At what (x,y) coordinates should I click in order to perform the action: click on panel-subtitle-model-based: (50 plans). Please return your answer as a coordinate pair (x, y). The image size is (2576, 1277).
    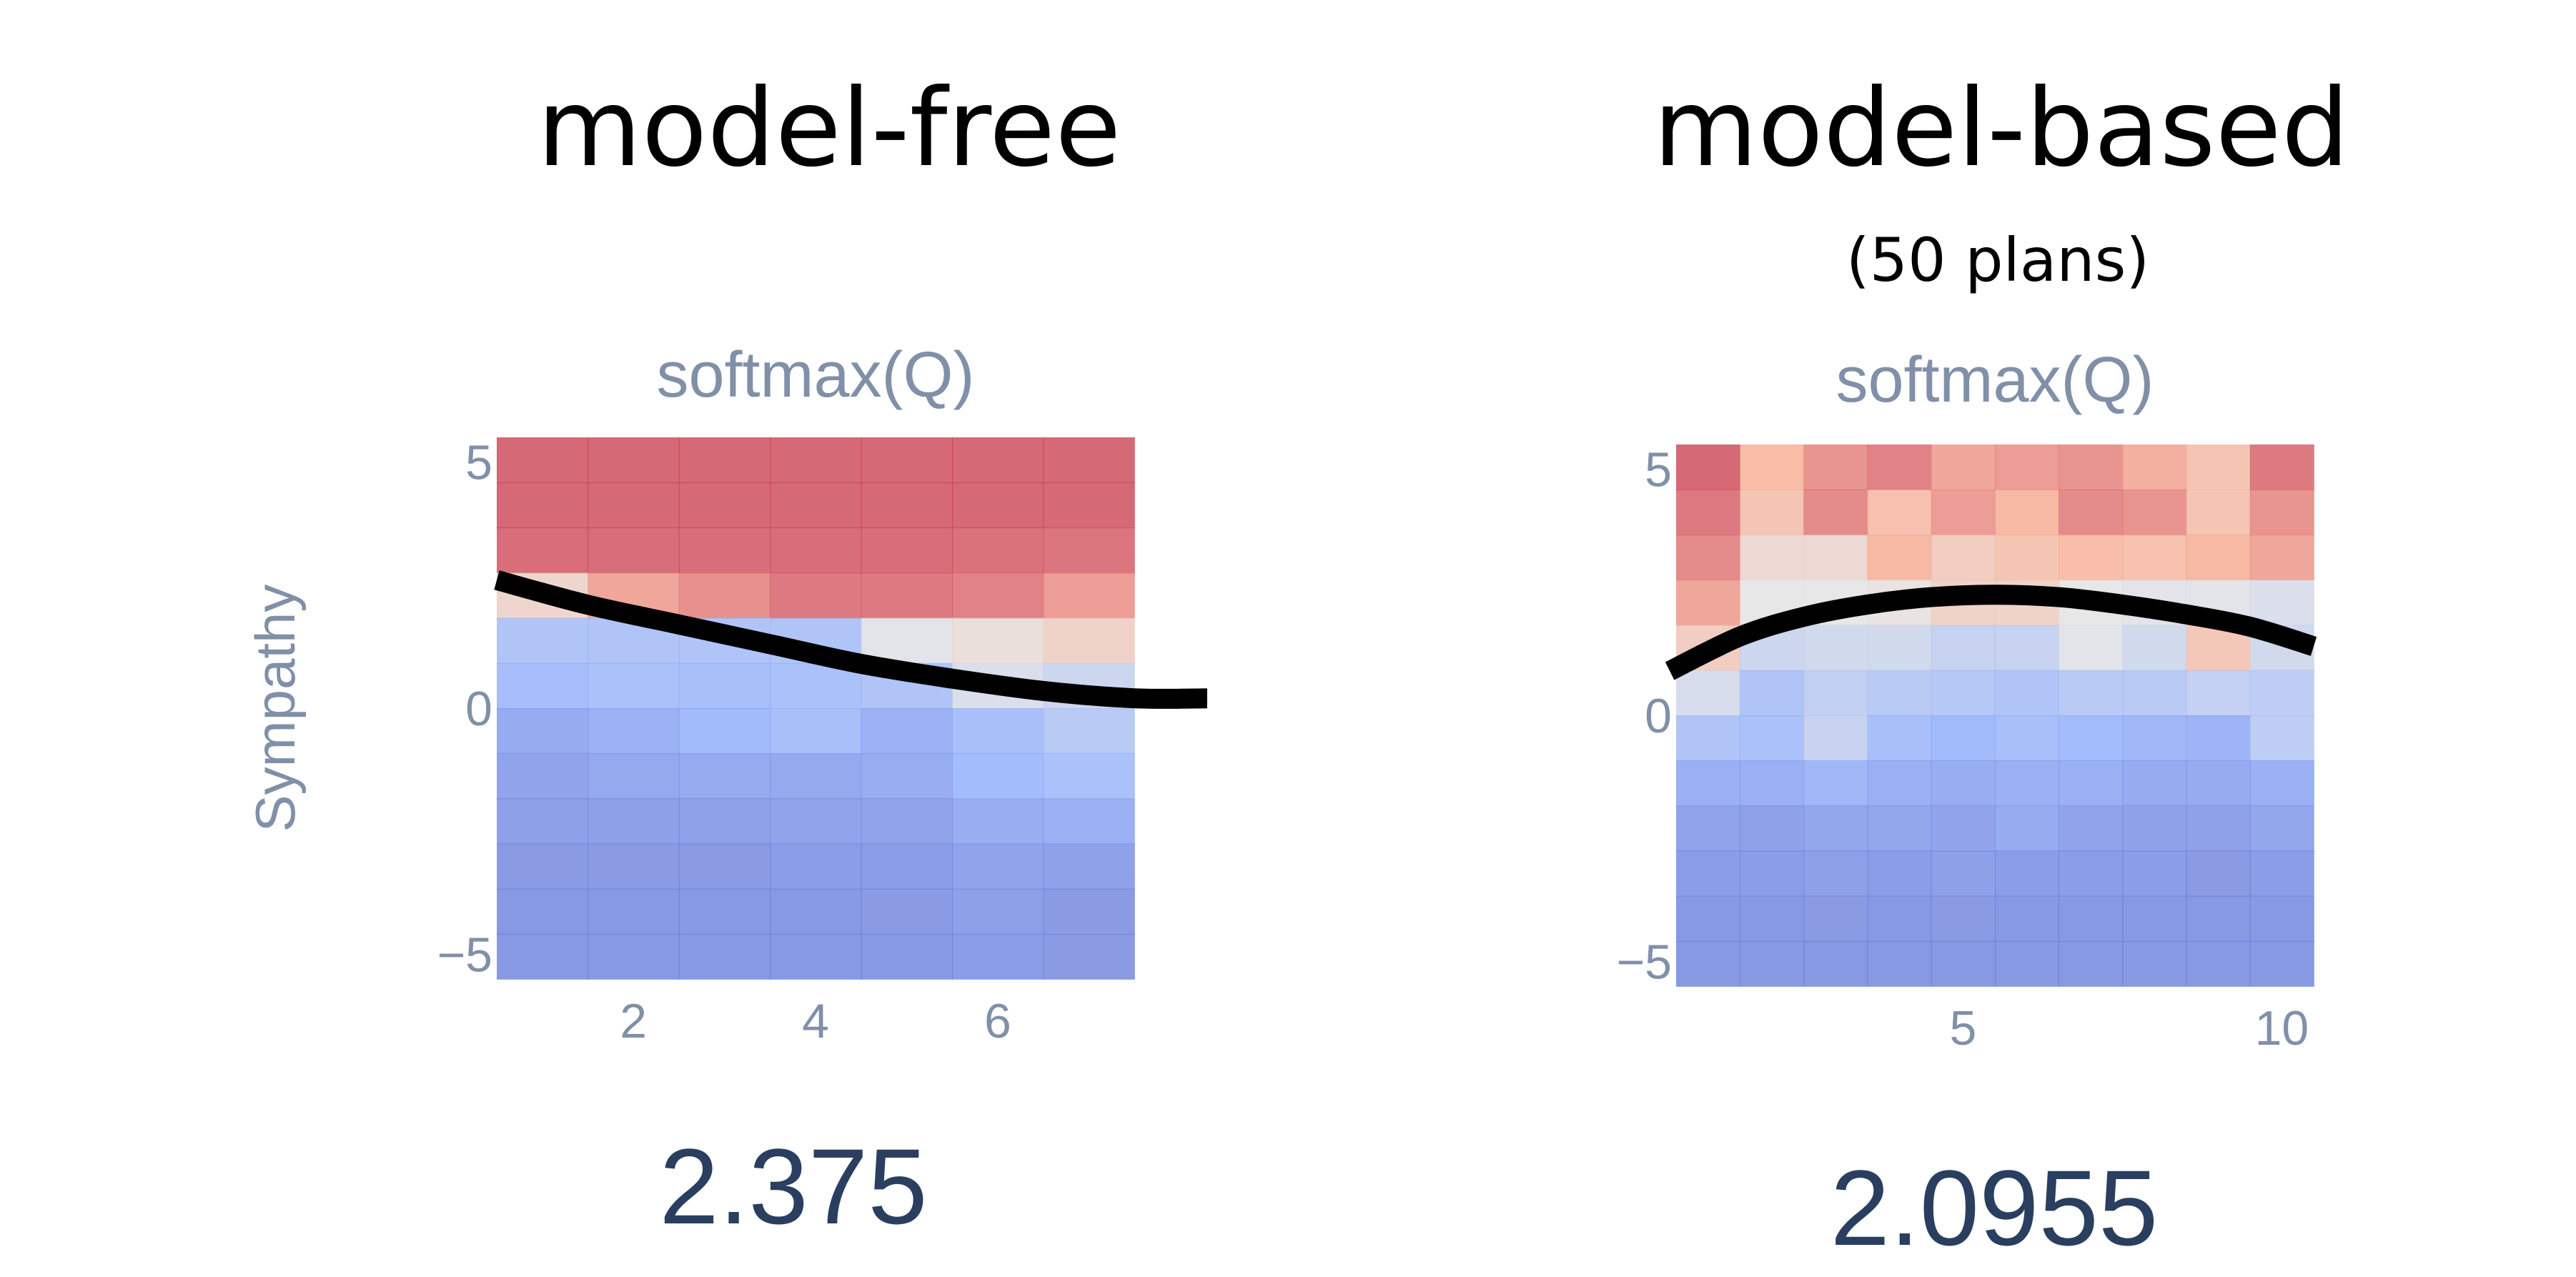
    Looking at the image, I should click on (1998, 260).